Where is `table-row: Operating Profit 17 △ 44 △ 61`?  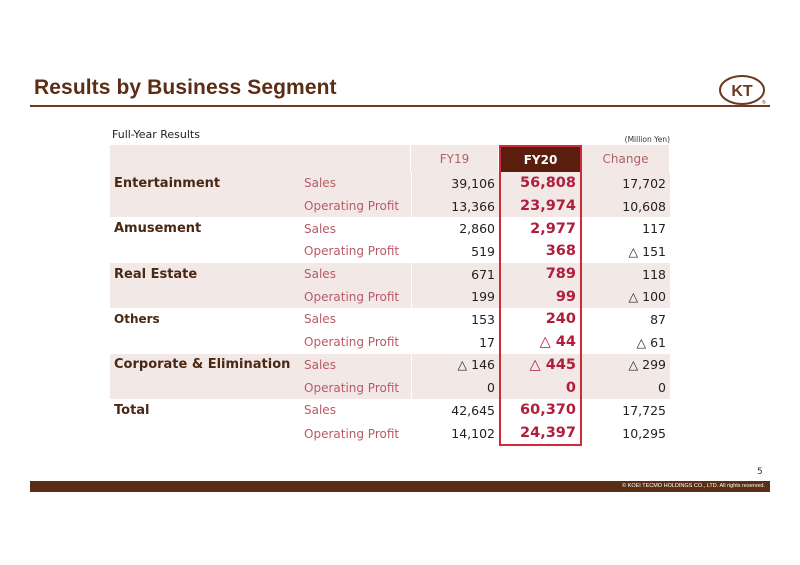
table-row: Operating Profit 17 △ 44 △ 61 is located at coordinates (390, 342).